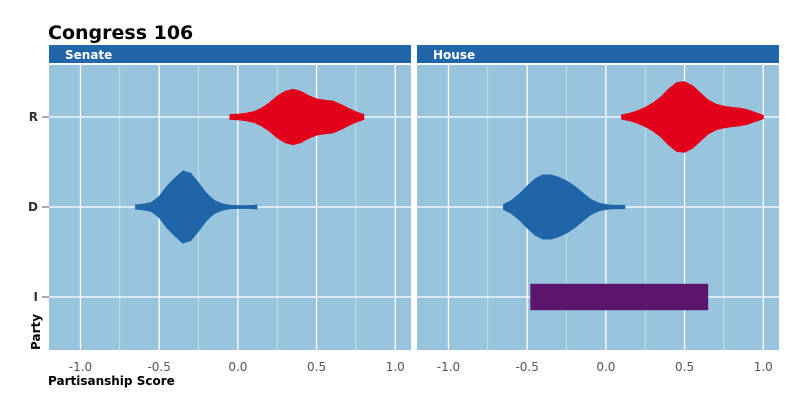 This screenshot has height=400, width=800. I want to click on y-axis-title: Party, so click(36, 332).